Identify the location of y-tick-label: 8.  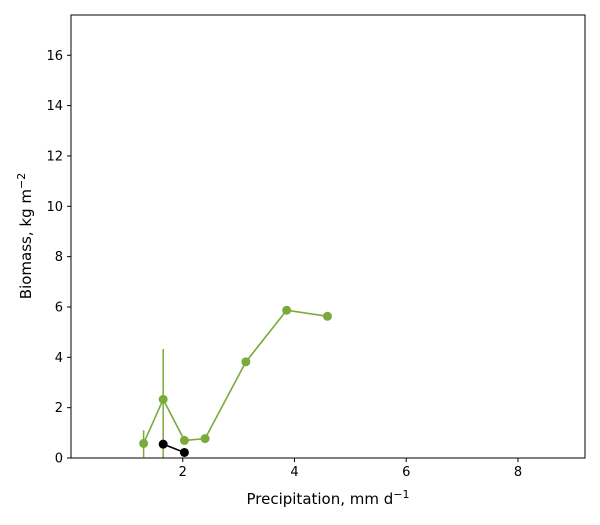
(59, 257).